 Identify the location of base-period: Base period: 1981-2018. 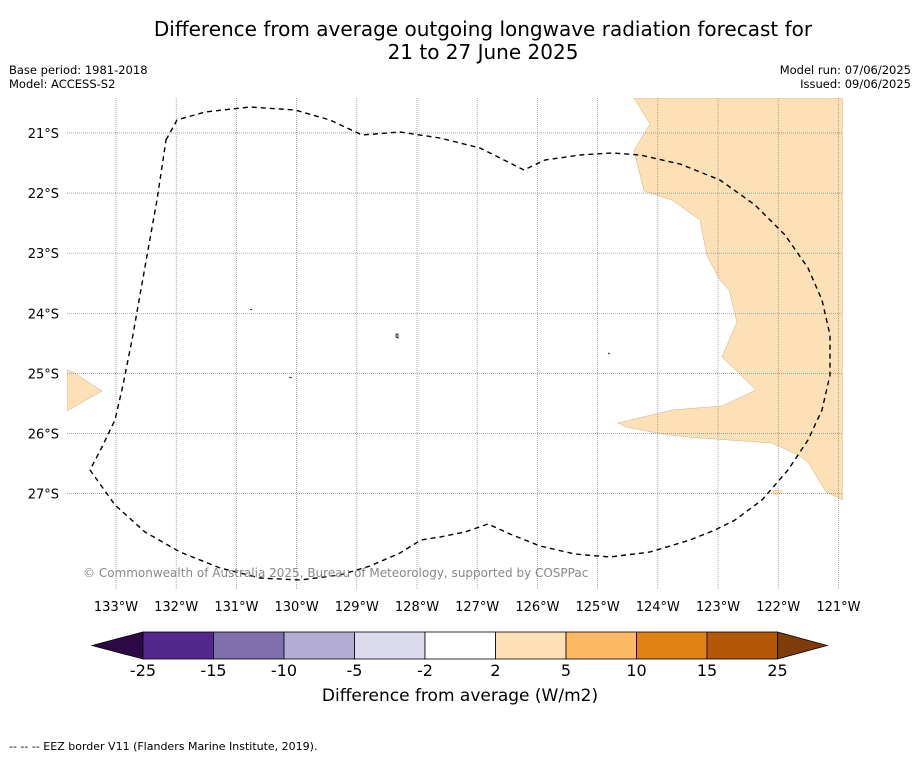
(78, 70).